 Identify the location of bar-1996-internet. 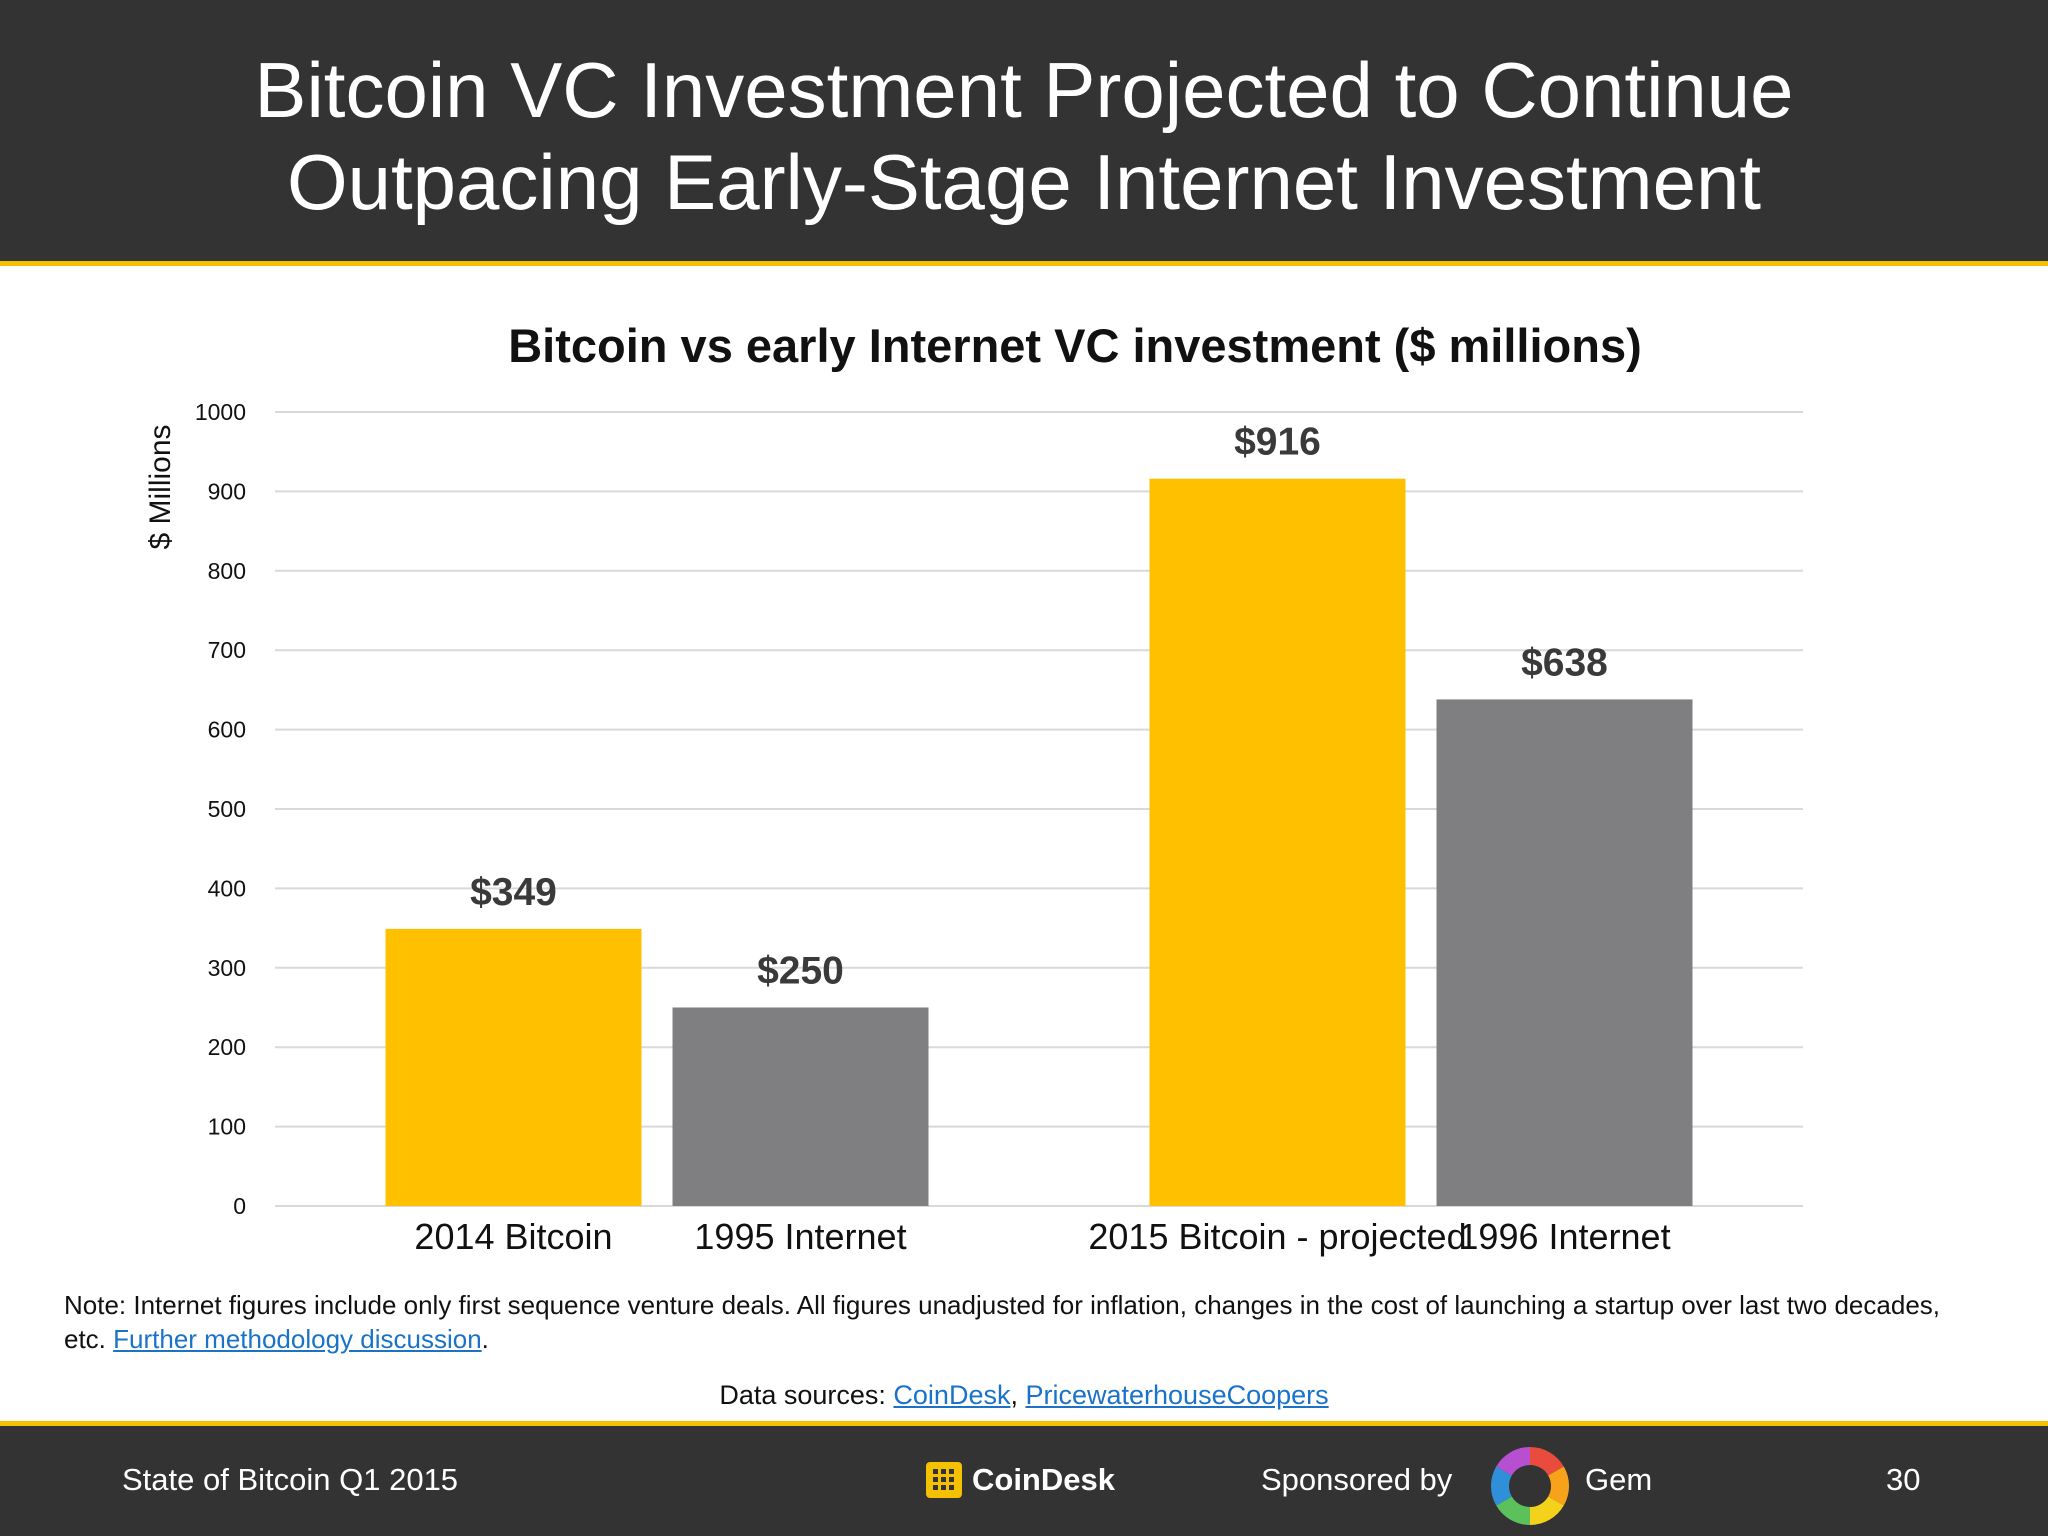
(1564, 952).